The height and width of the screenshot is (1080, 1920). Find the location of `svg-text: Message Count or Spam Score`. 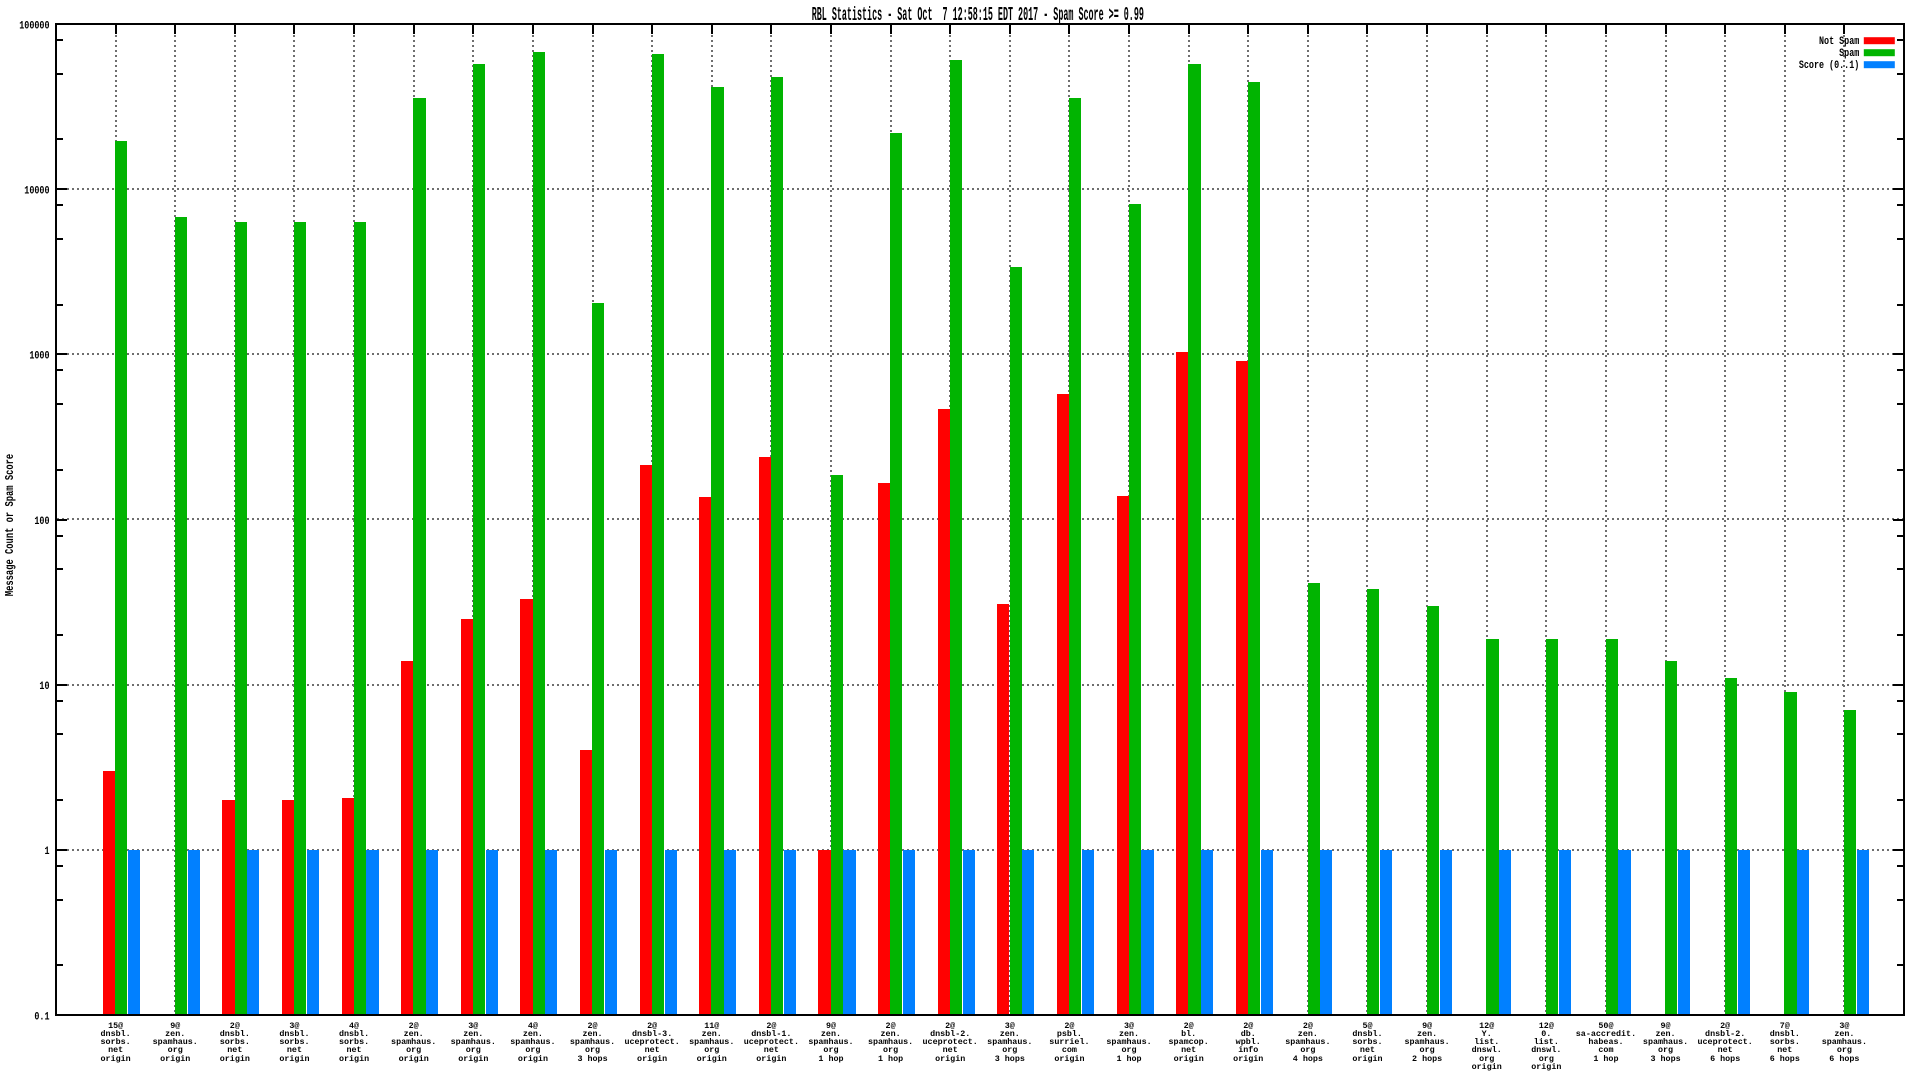

svg-text: Message Count or Spam Score is located at coordinates (11, 525).